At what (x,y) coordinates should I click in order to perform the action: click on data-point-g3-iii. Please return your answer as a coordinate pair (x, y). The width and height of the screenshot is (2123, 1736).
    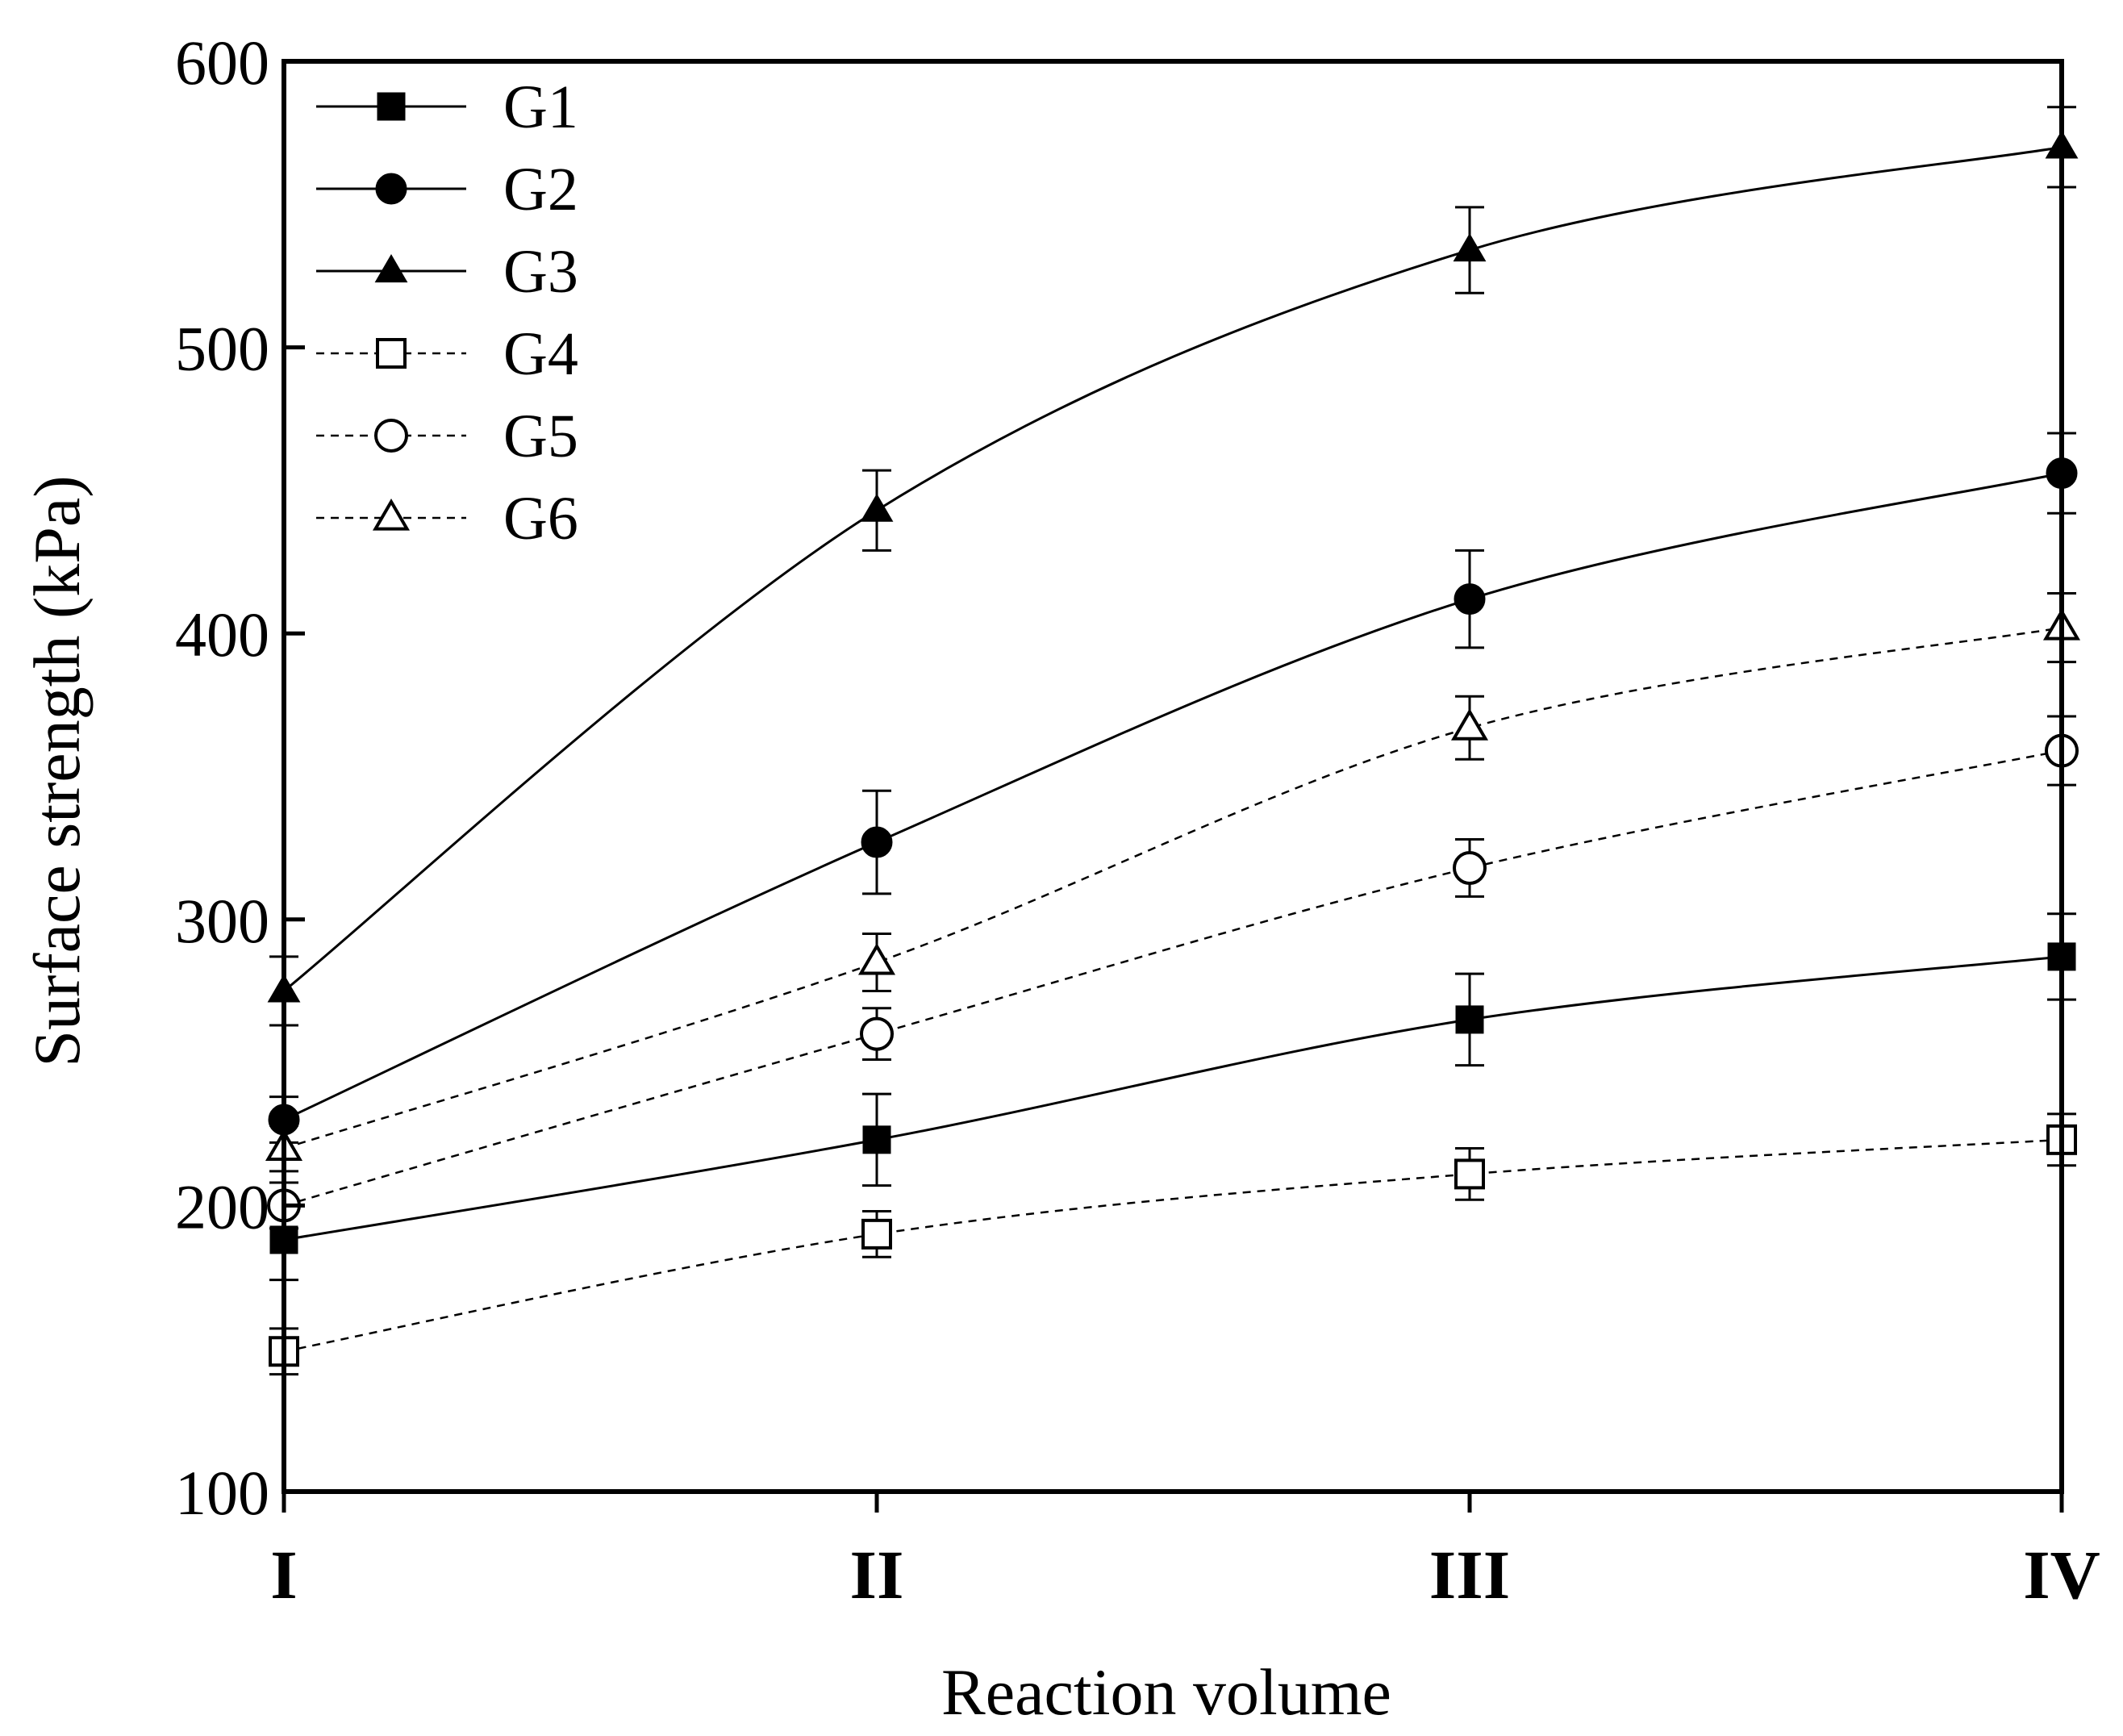
    Looking at the image, I should click on (1470, 248).